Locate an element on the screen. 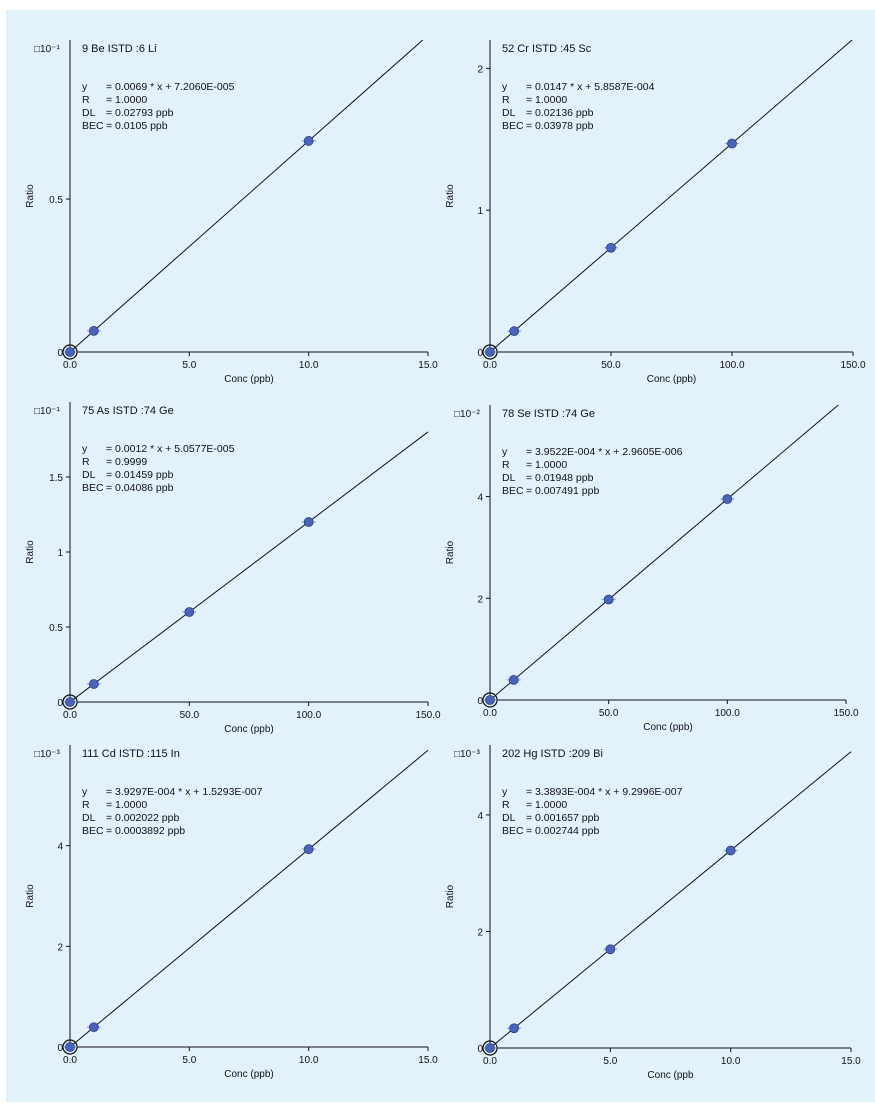 The height and width of the screenshot is (1112, 875). y-scale-exponent-label: □10⁻² is located at coordinates (467, 414).